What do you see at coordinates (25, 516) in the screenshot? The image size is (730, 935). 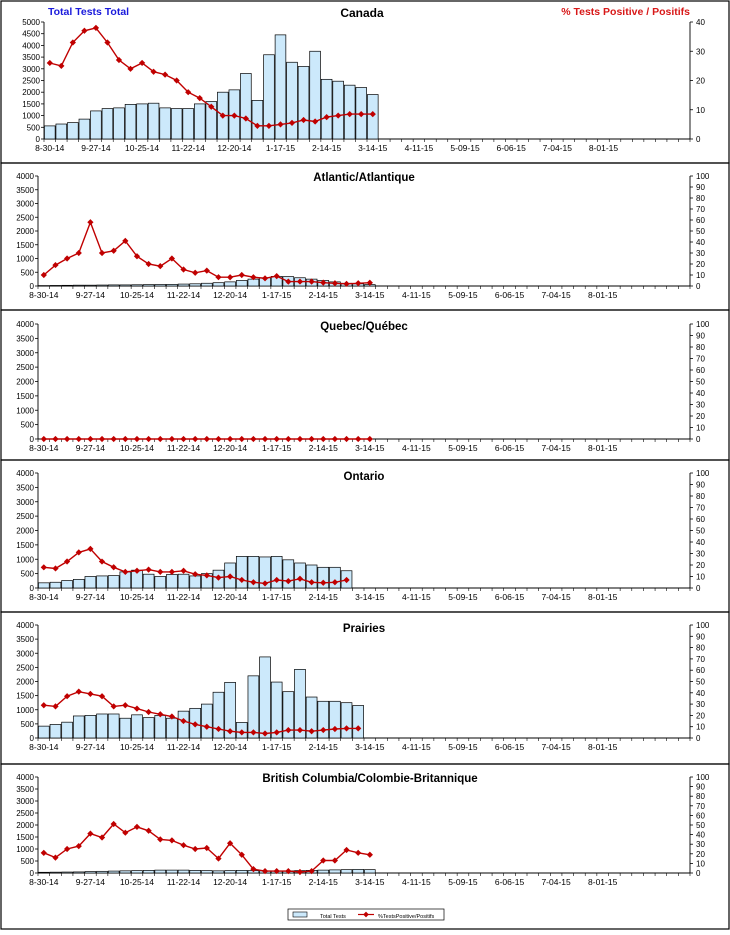 I see `y-left-tick-label-ontario: 2500` at bounding box center [25, 516].